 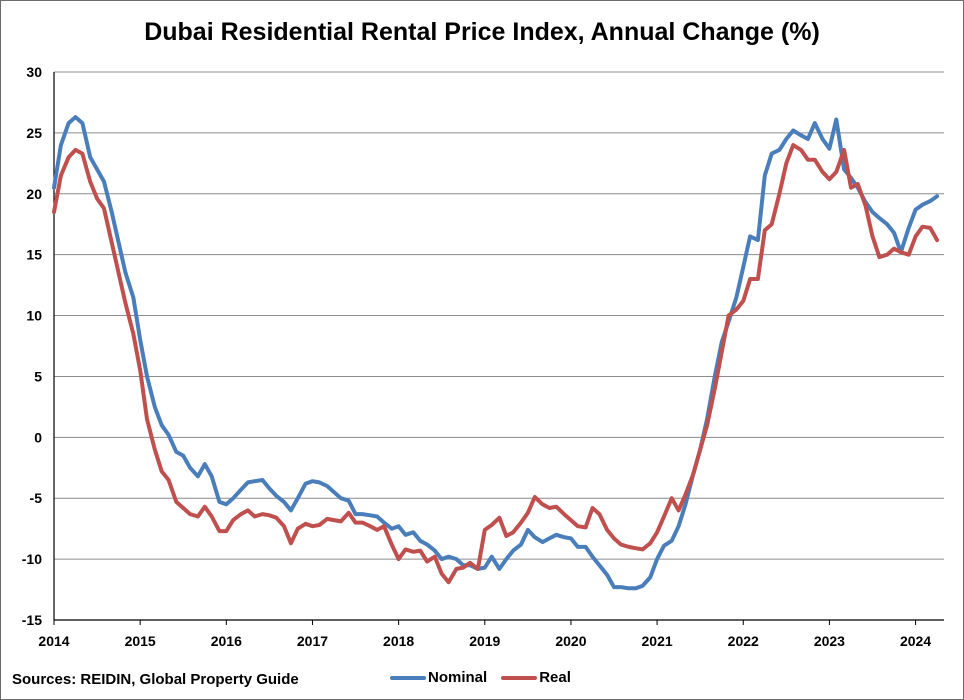 I want to click on y-tick-label: 5, so click(x=38, y=376).